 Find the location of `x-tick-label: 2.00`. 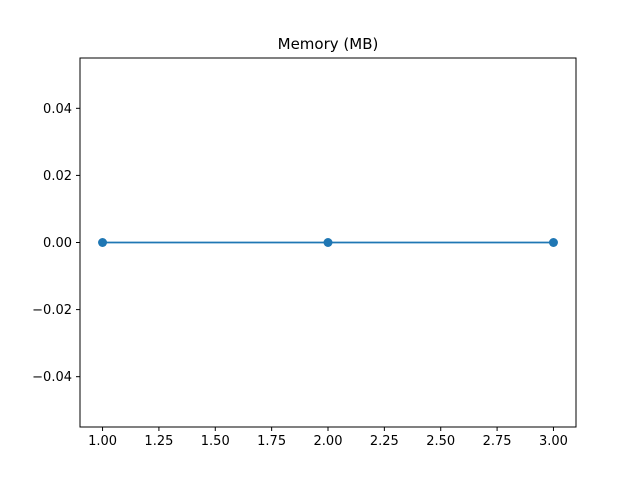

x-tick-label: 2.00 is located at coordinates (328, 441).